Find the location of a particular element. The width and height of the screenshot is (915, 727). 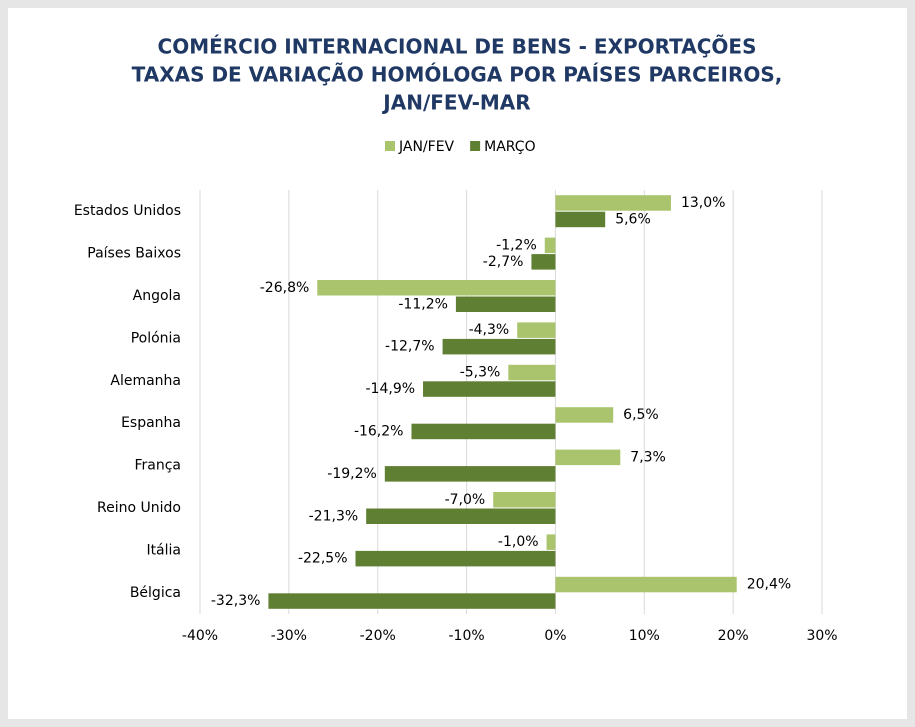

data-label: -1,0% is located at coordinates (518, 542).